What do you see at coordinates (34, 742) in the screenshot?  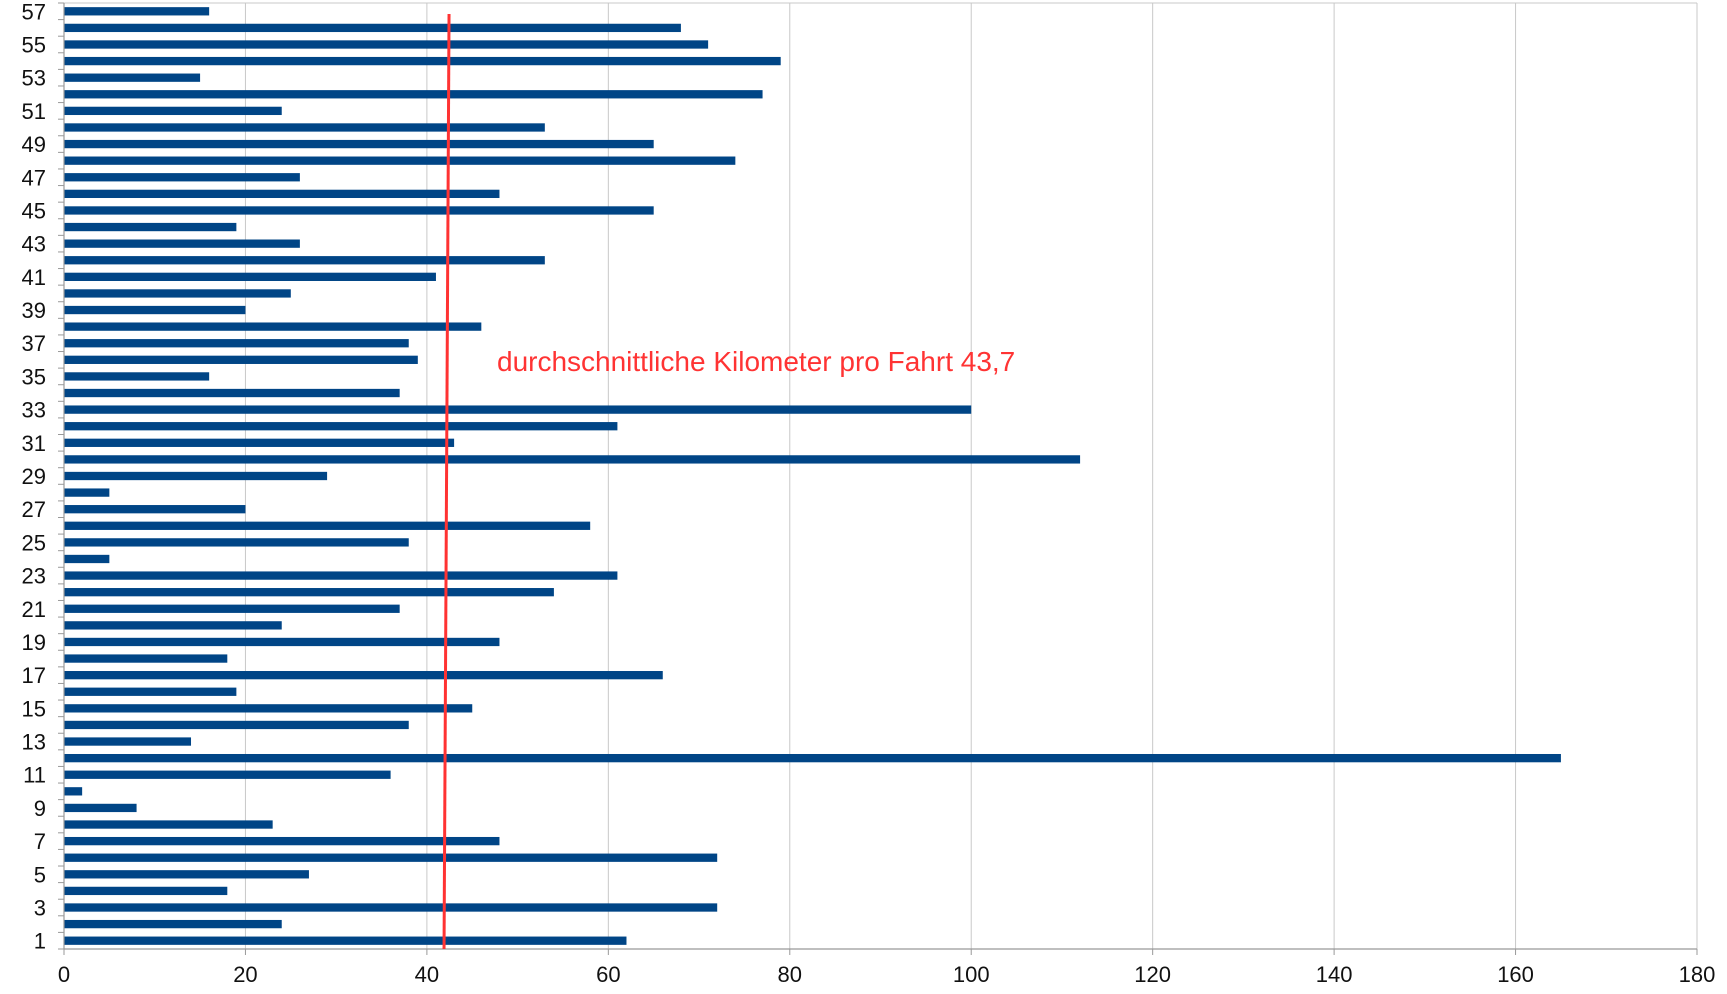 I see `y-tick-label: 13` at bounding box center [34, 742].